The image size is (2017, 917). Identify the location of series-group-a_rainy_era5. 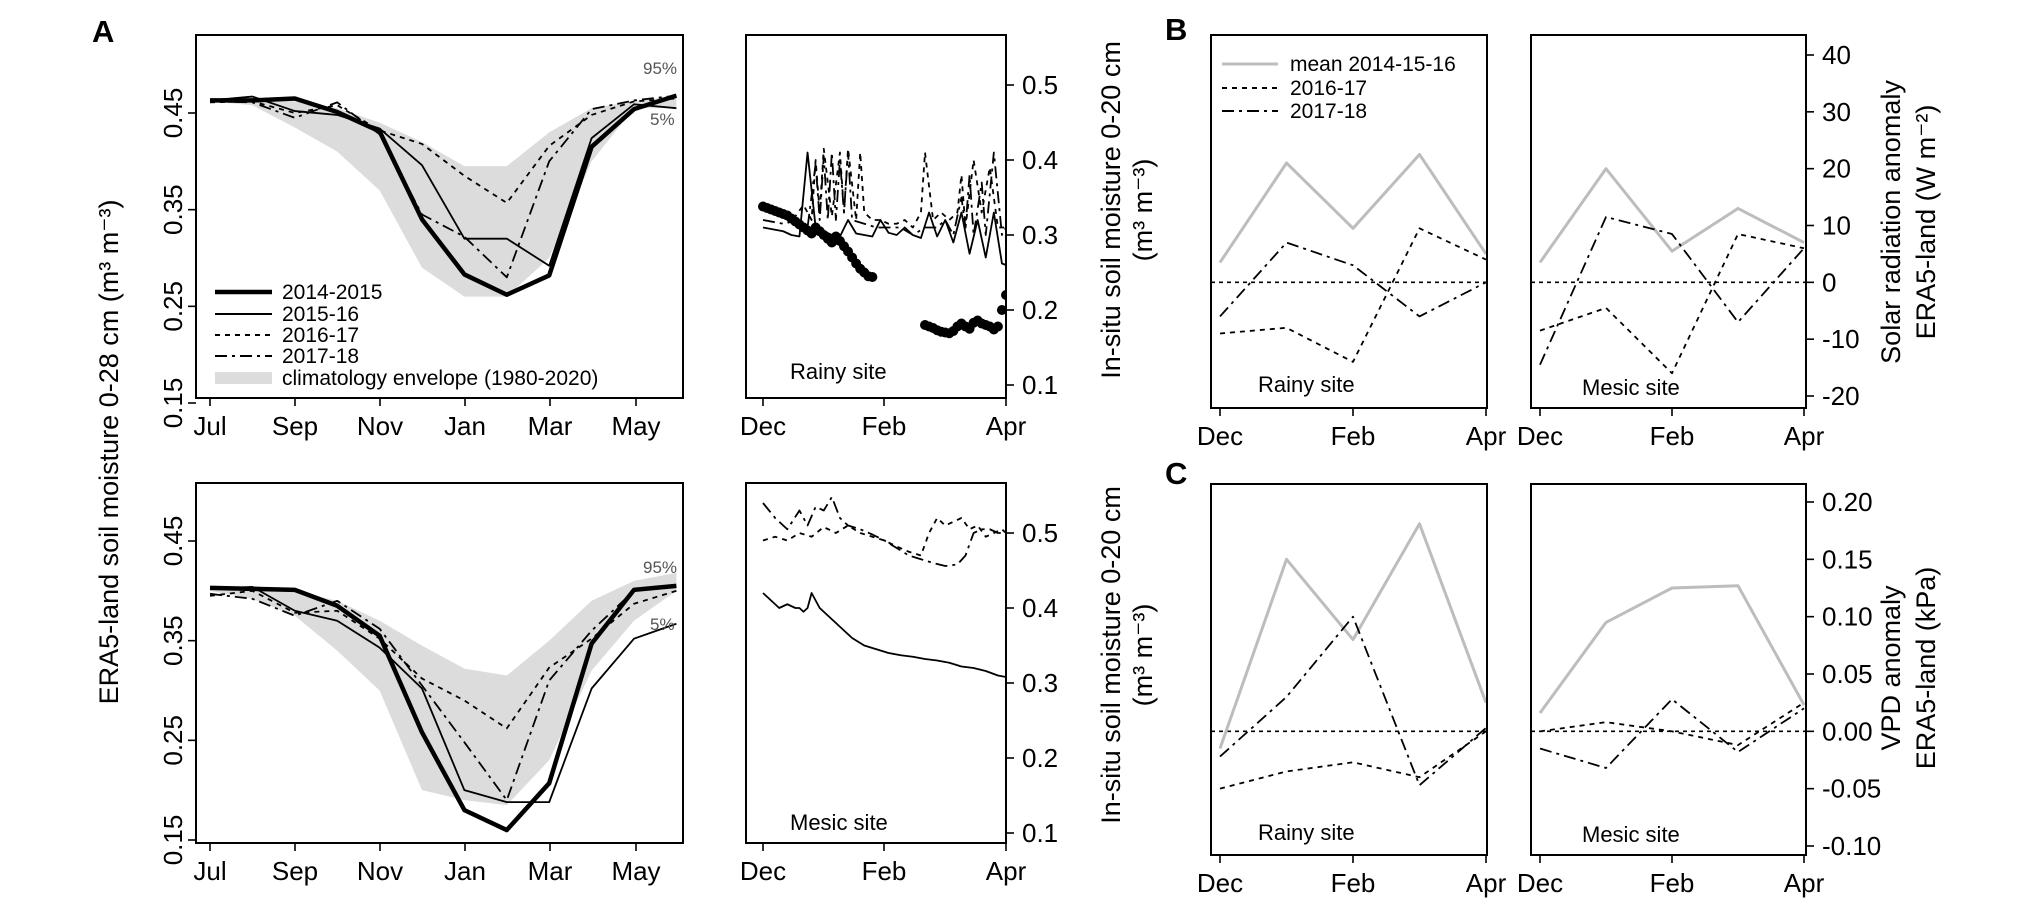
(443, 195).